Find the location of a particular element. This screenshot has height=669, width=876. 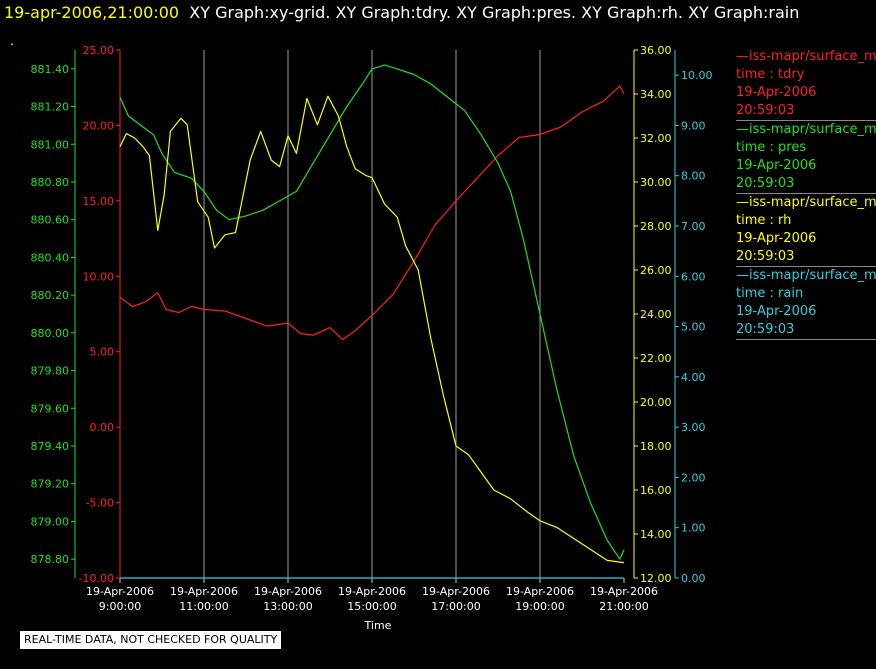

pres-tick-label: 881.20 is located at coordinates (50, 107).